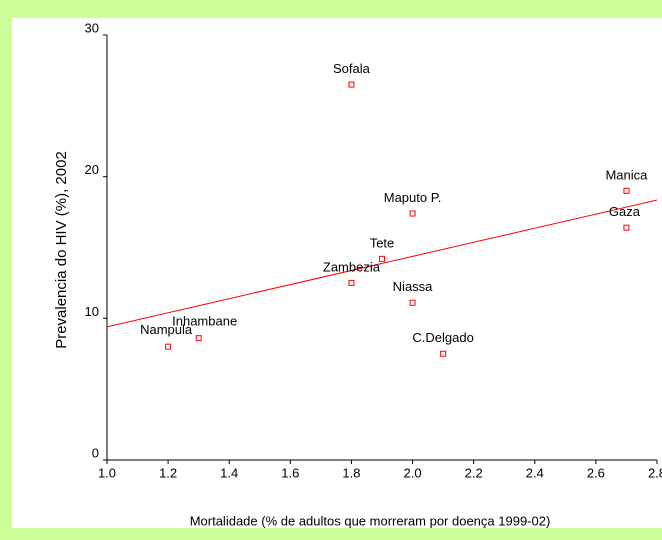 The width and height of the screenshot is (662, 540). Describe the element at coordinates (92, 311) in the screenshot. I see `y-tick-label: 10` at that location.